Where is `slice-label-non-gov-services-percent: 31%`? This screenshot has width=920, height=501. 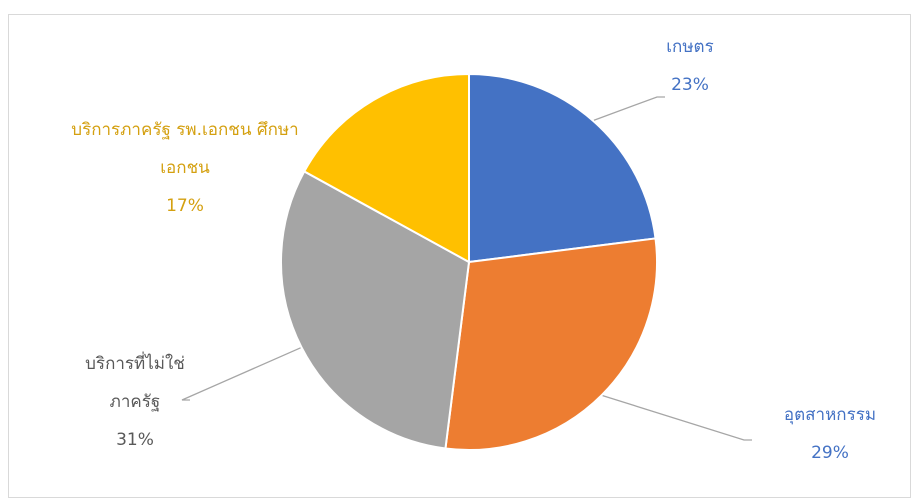 slice-label-non-gov-services-percent: 31% is located at coordinates (135, 440).